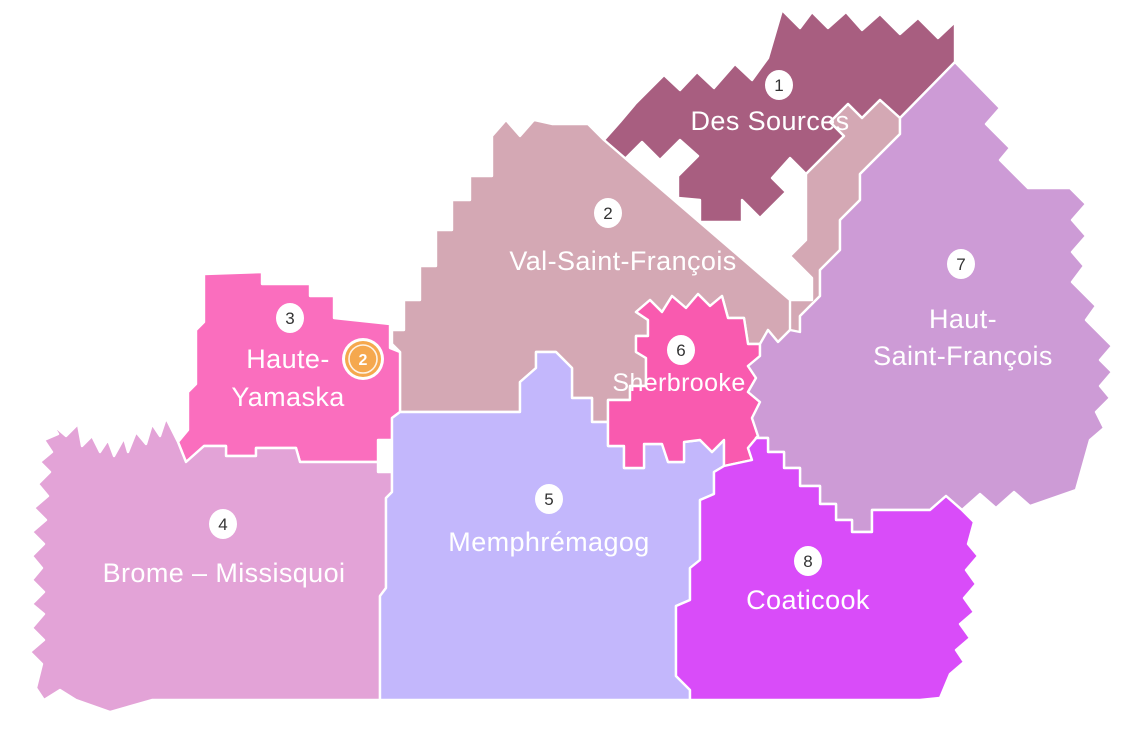 This screenshot has width=1140, height=739. I want to click on marker-fill-circle, so click(363, 359).